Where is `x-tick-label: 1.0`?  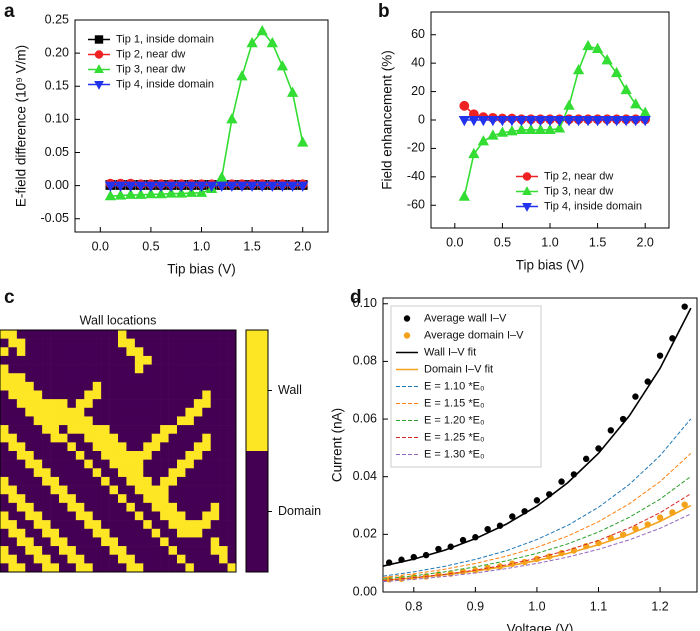
x-tick-label: 1.0 is located at coordinates (536, 606).